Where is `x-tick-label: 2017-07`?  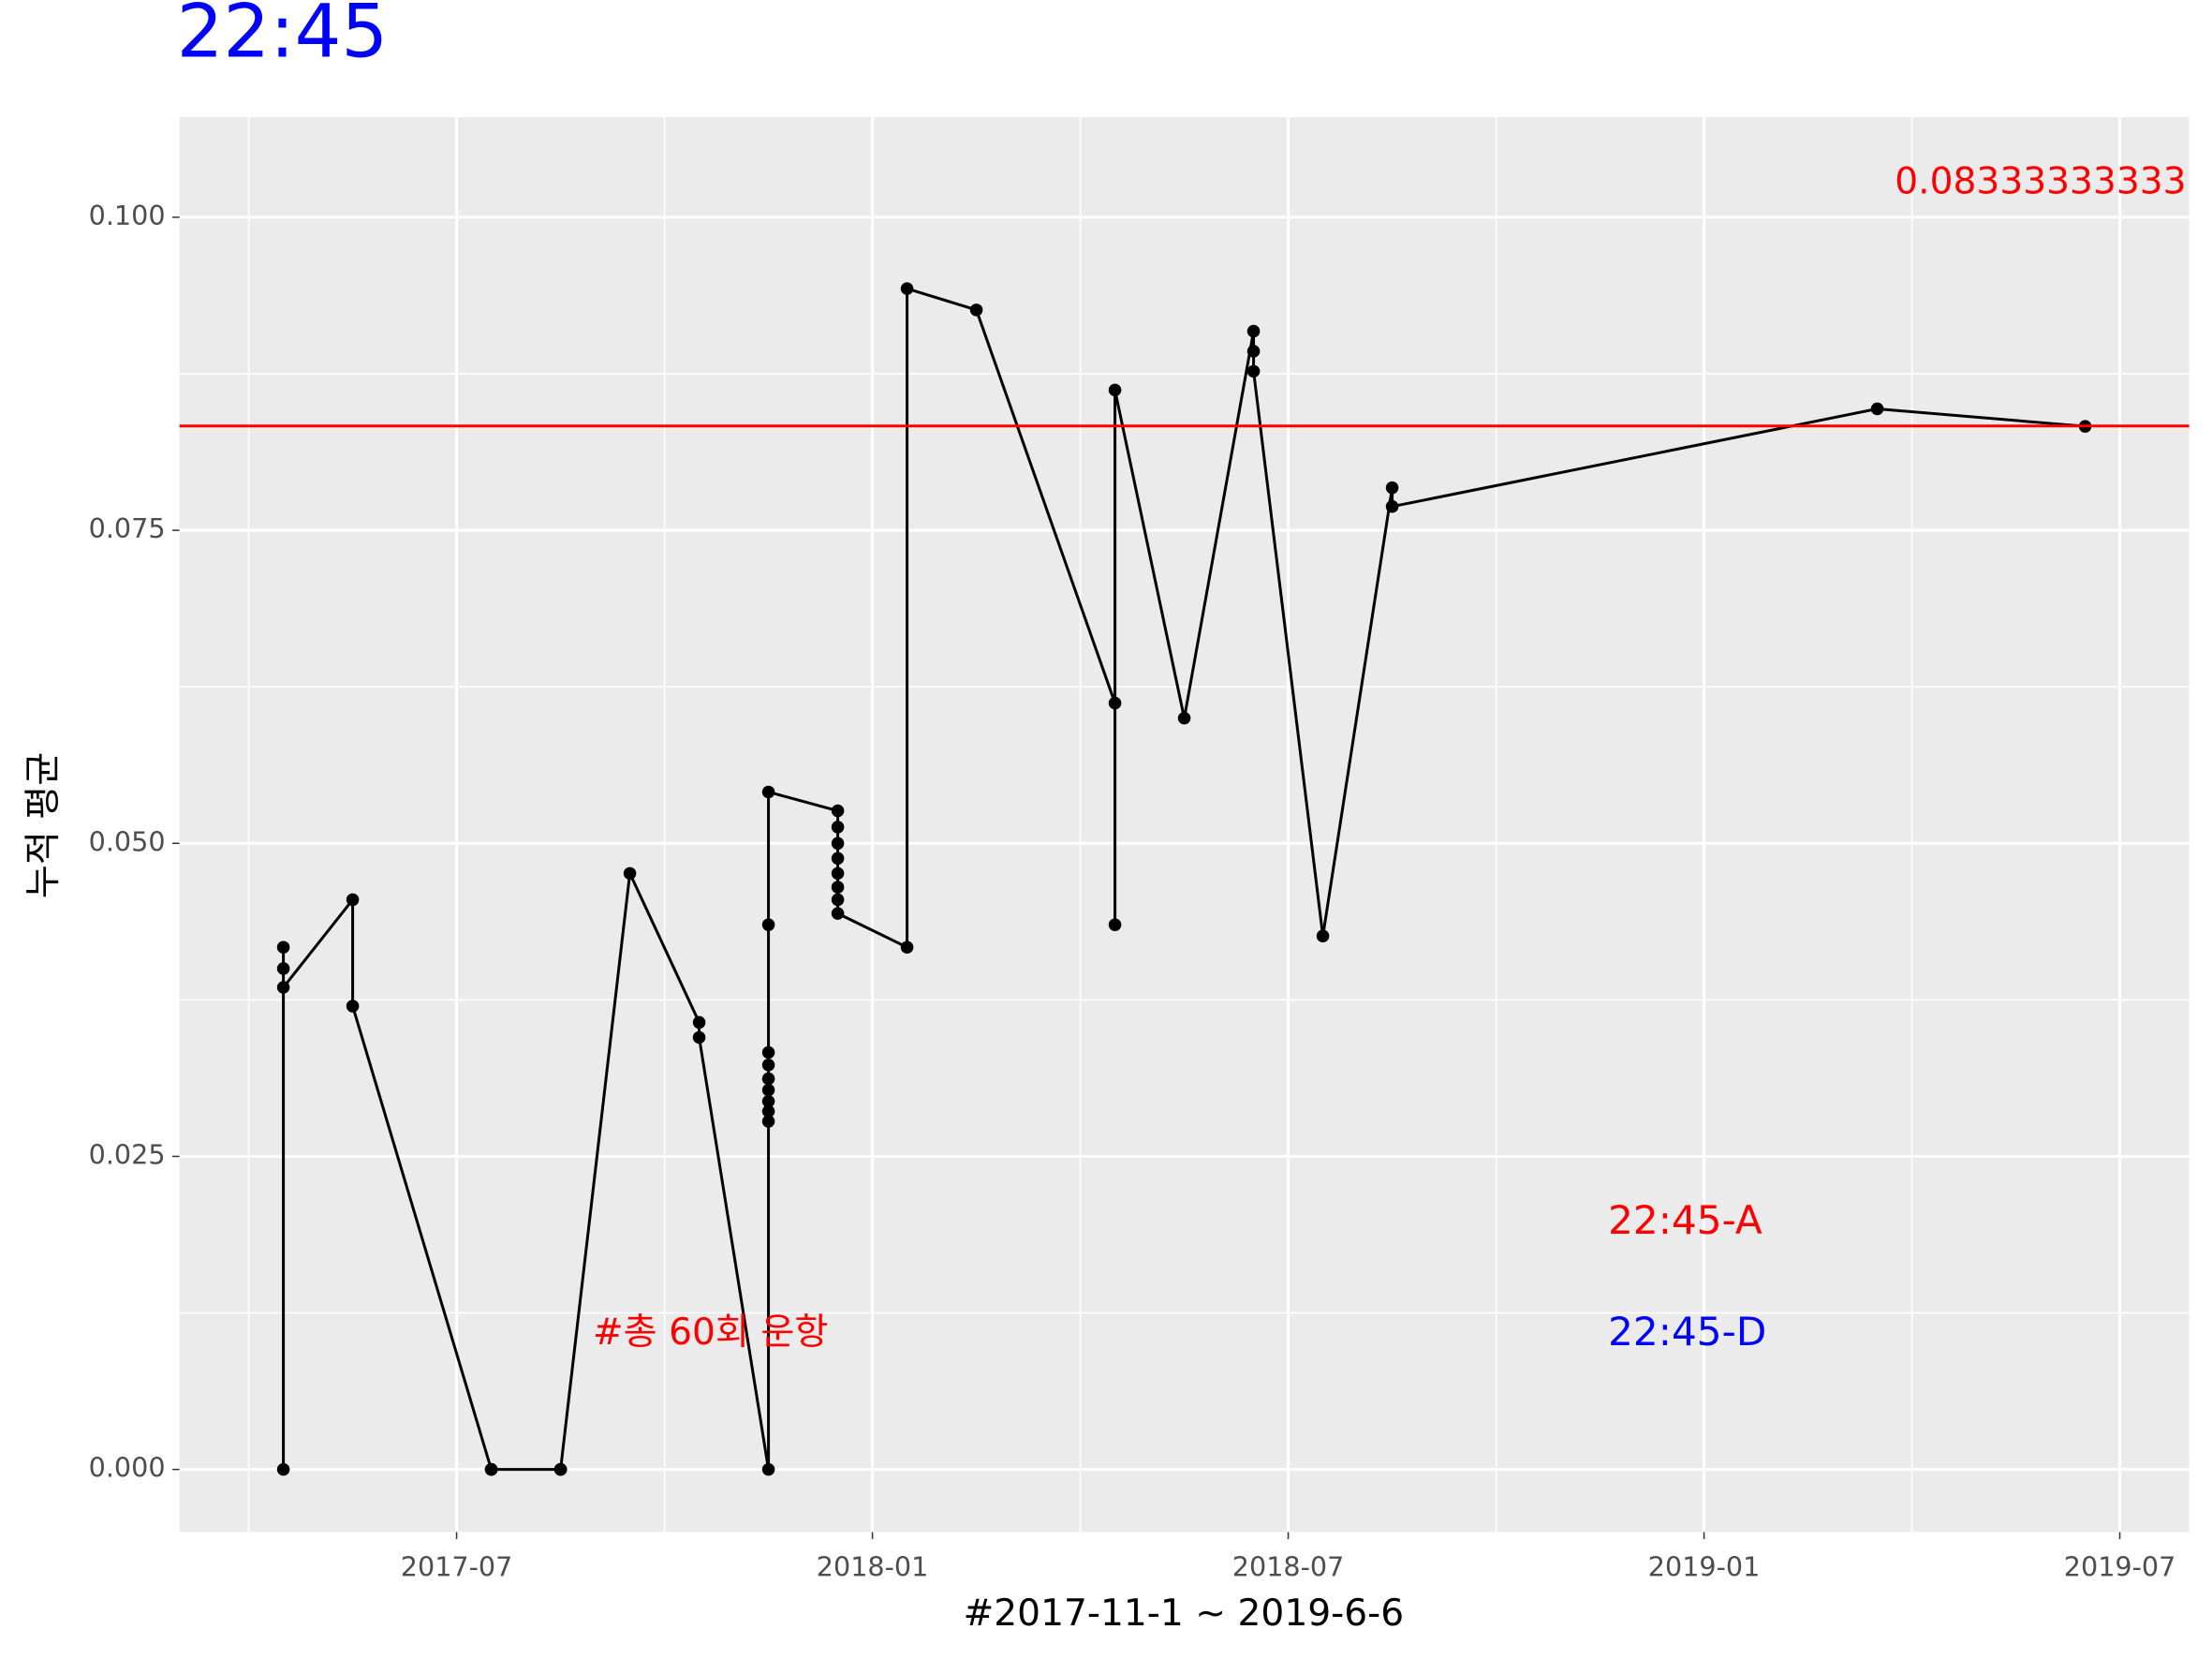 x-tick-label: 2017-07 is located at coordinates (457, 1567).